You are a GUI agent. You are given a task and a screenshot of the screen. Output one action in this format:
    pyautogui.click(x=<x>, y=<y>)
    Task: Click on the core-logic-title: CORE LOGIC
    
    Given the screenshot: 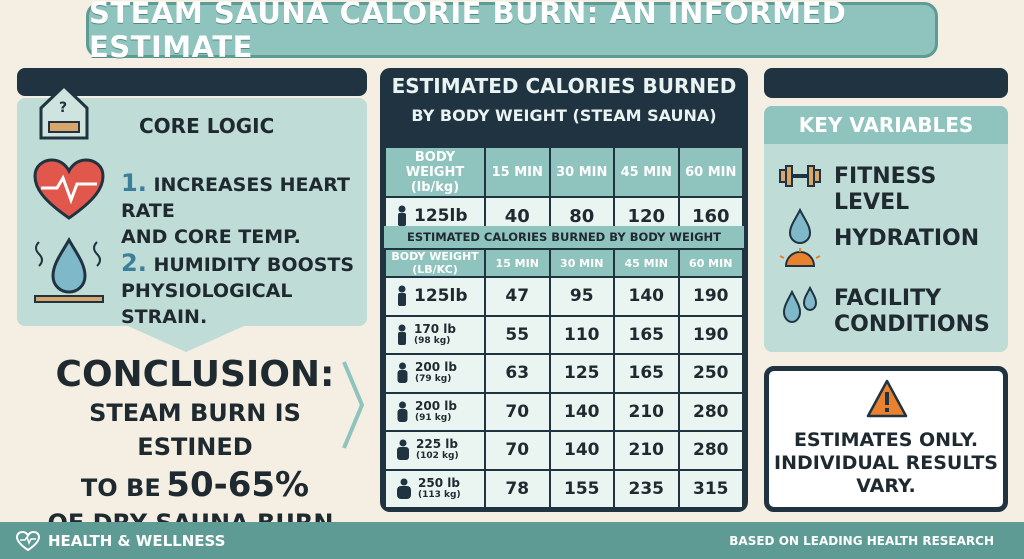 What is the action you would take?
    pyautogui.click(x=207, y=126)
    